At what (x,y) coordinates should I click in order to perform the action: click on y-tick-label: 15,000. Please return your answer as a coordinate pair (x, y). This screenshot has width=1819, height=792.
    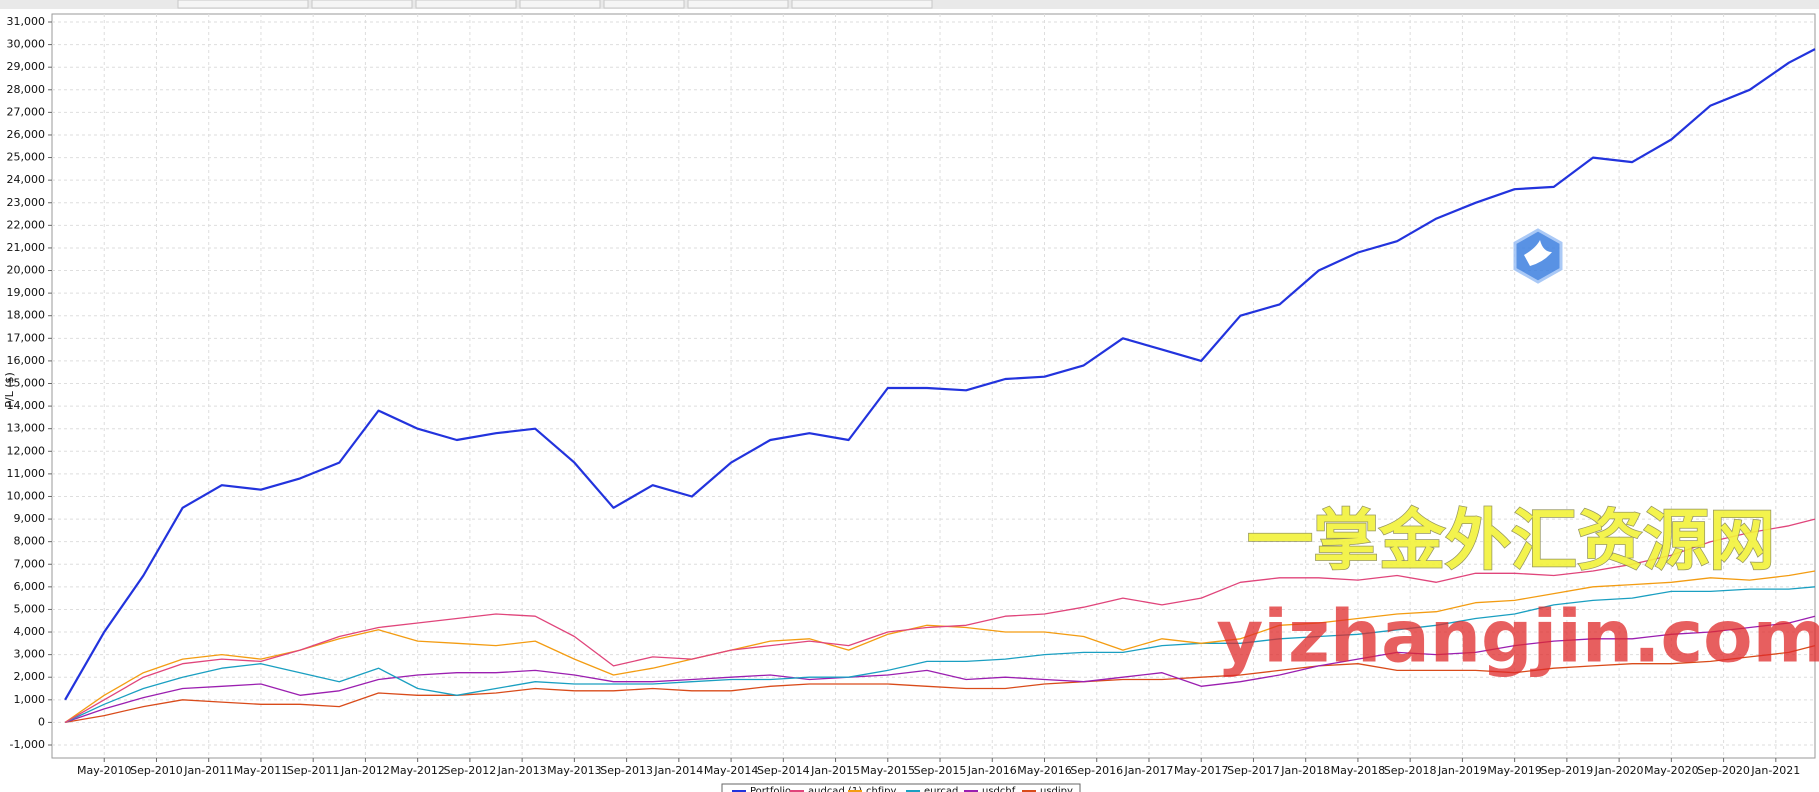
    Looking at the image, I should click on (26, 383).